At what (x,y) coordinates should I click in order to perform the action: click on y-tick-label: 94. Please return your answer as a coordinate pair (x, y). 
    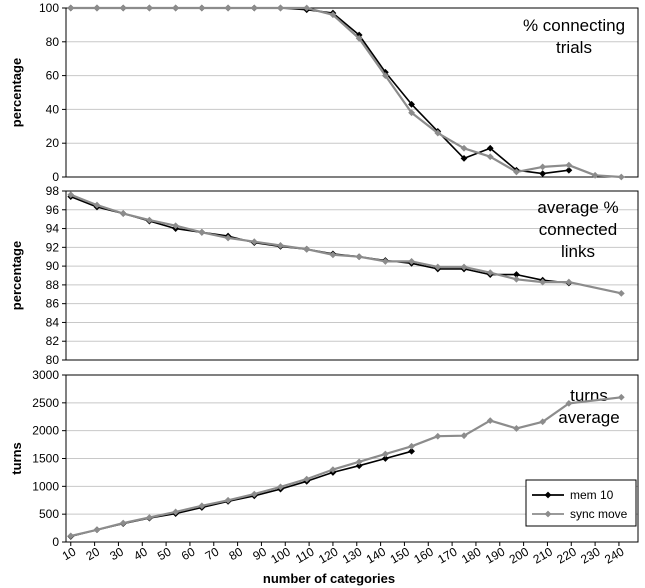
    Looking at the image, I should click on (53, 229).